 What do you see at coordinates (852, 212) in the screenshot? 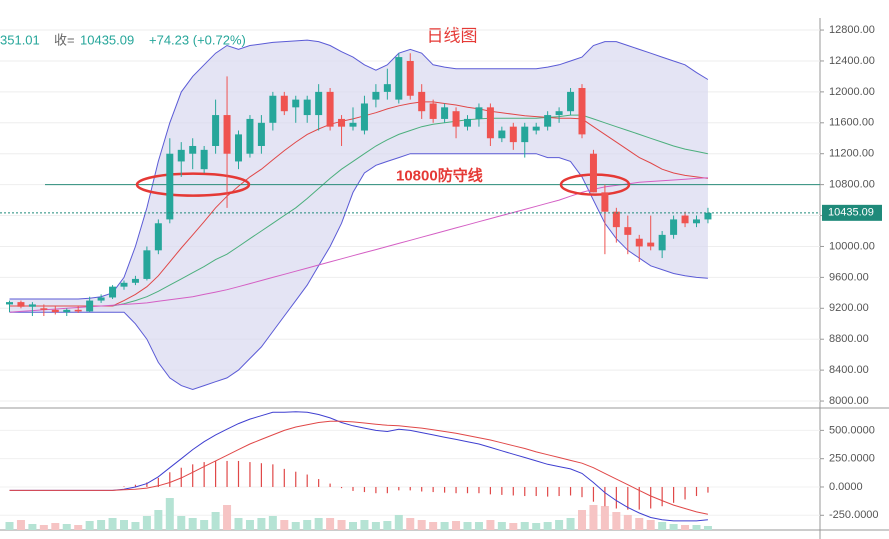
I see `last-price-tag` at bounding box center [852, 212].